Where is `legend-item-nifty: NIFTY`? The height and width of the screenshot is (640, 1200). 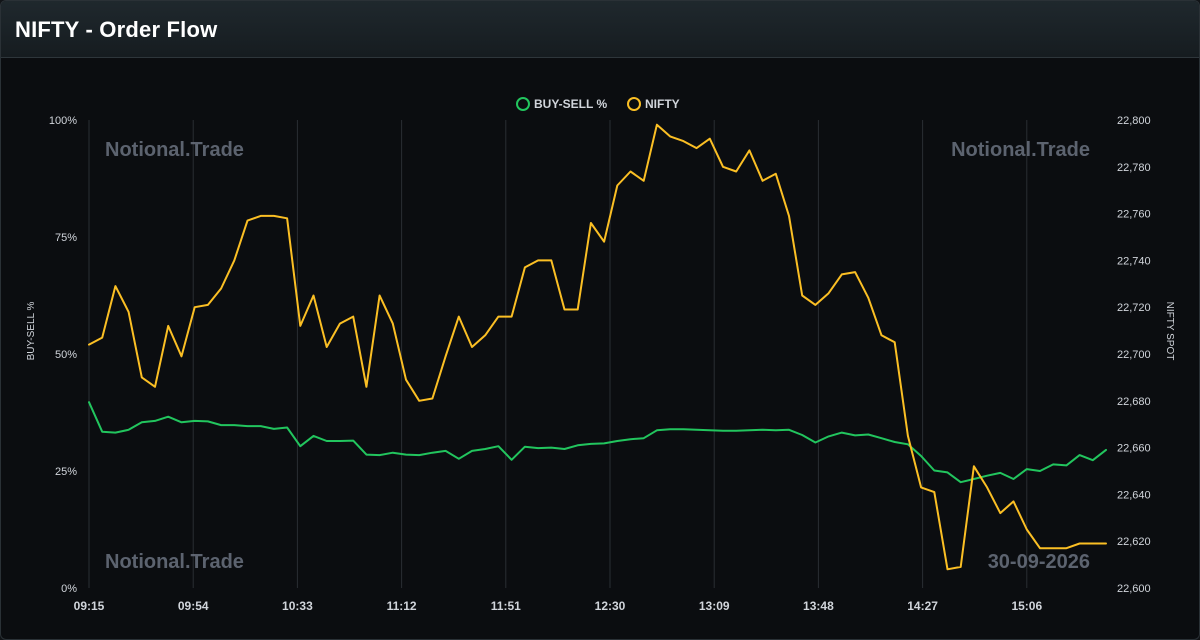
legend-item-nifty: NIFTY is located at coordinates (653, 104).